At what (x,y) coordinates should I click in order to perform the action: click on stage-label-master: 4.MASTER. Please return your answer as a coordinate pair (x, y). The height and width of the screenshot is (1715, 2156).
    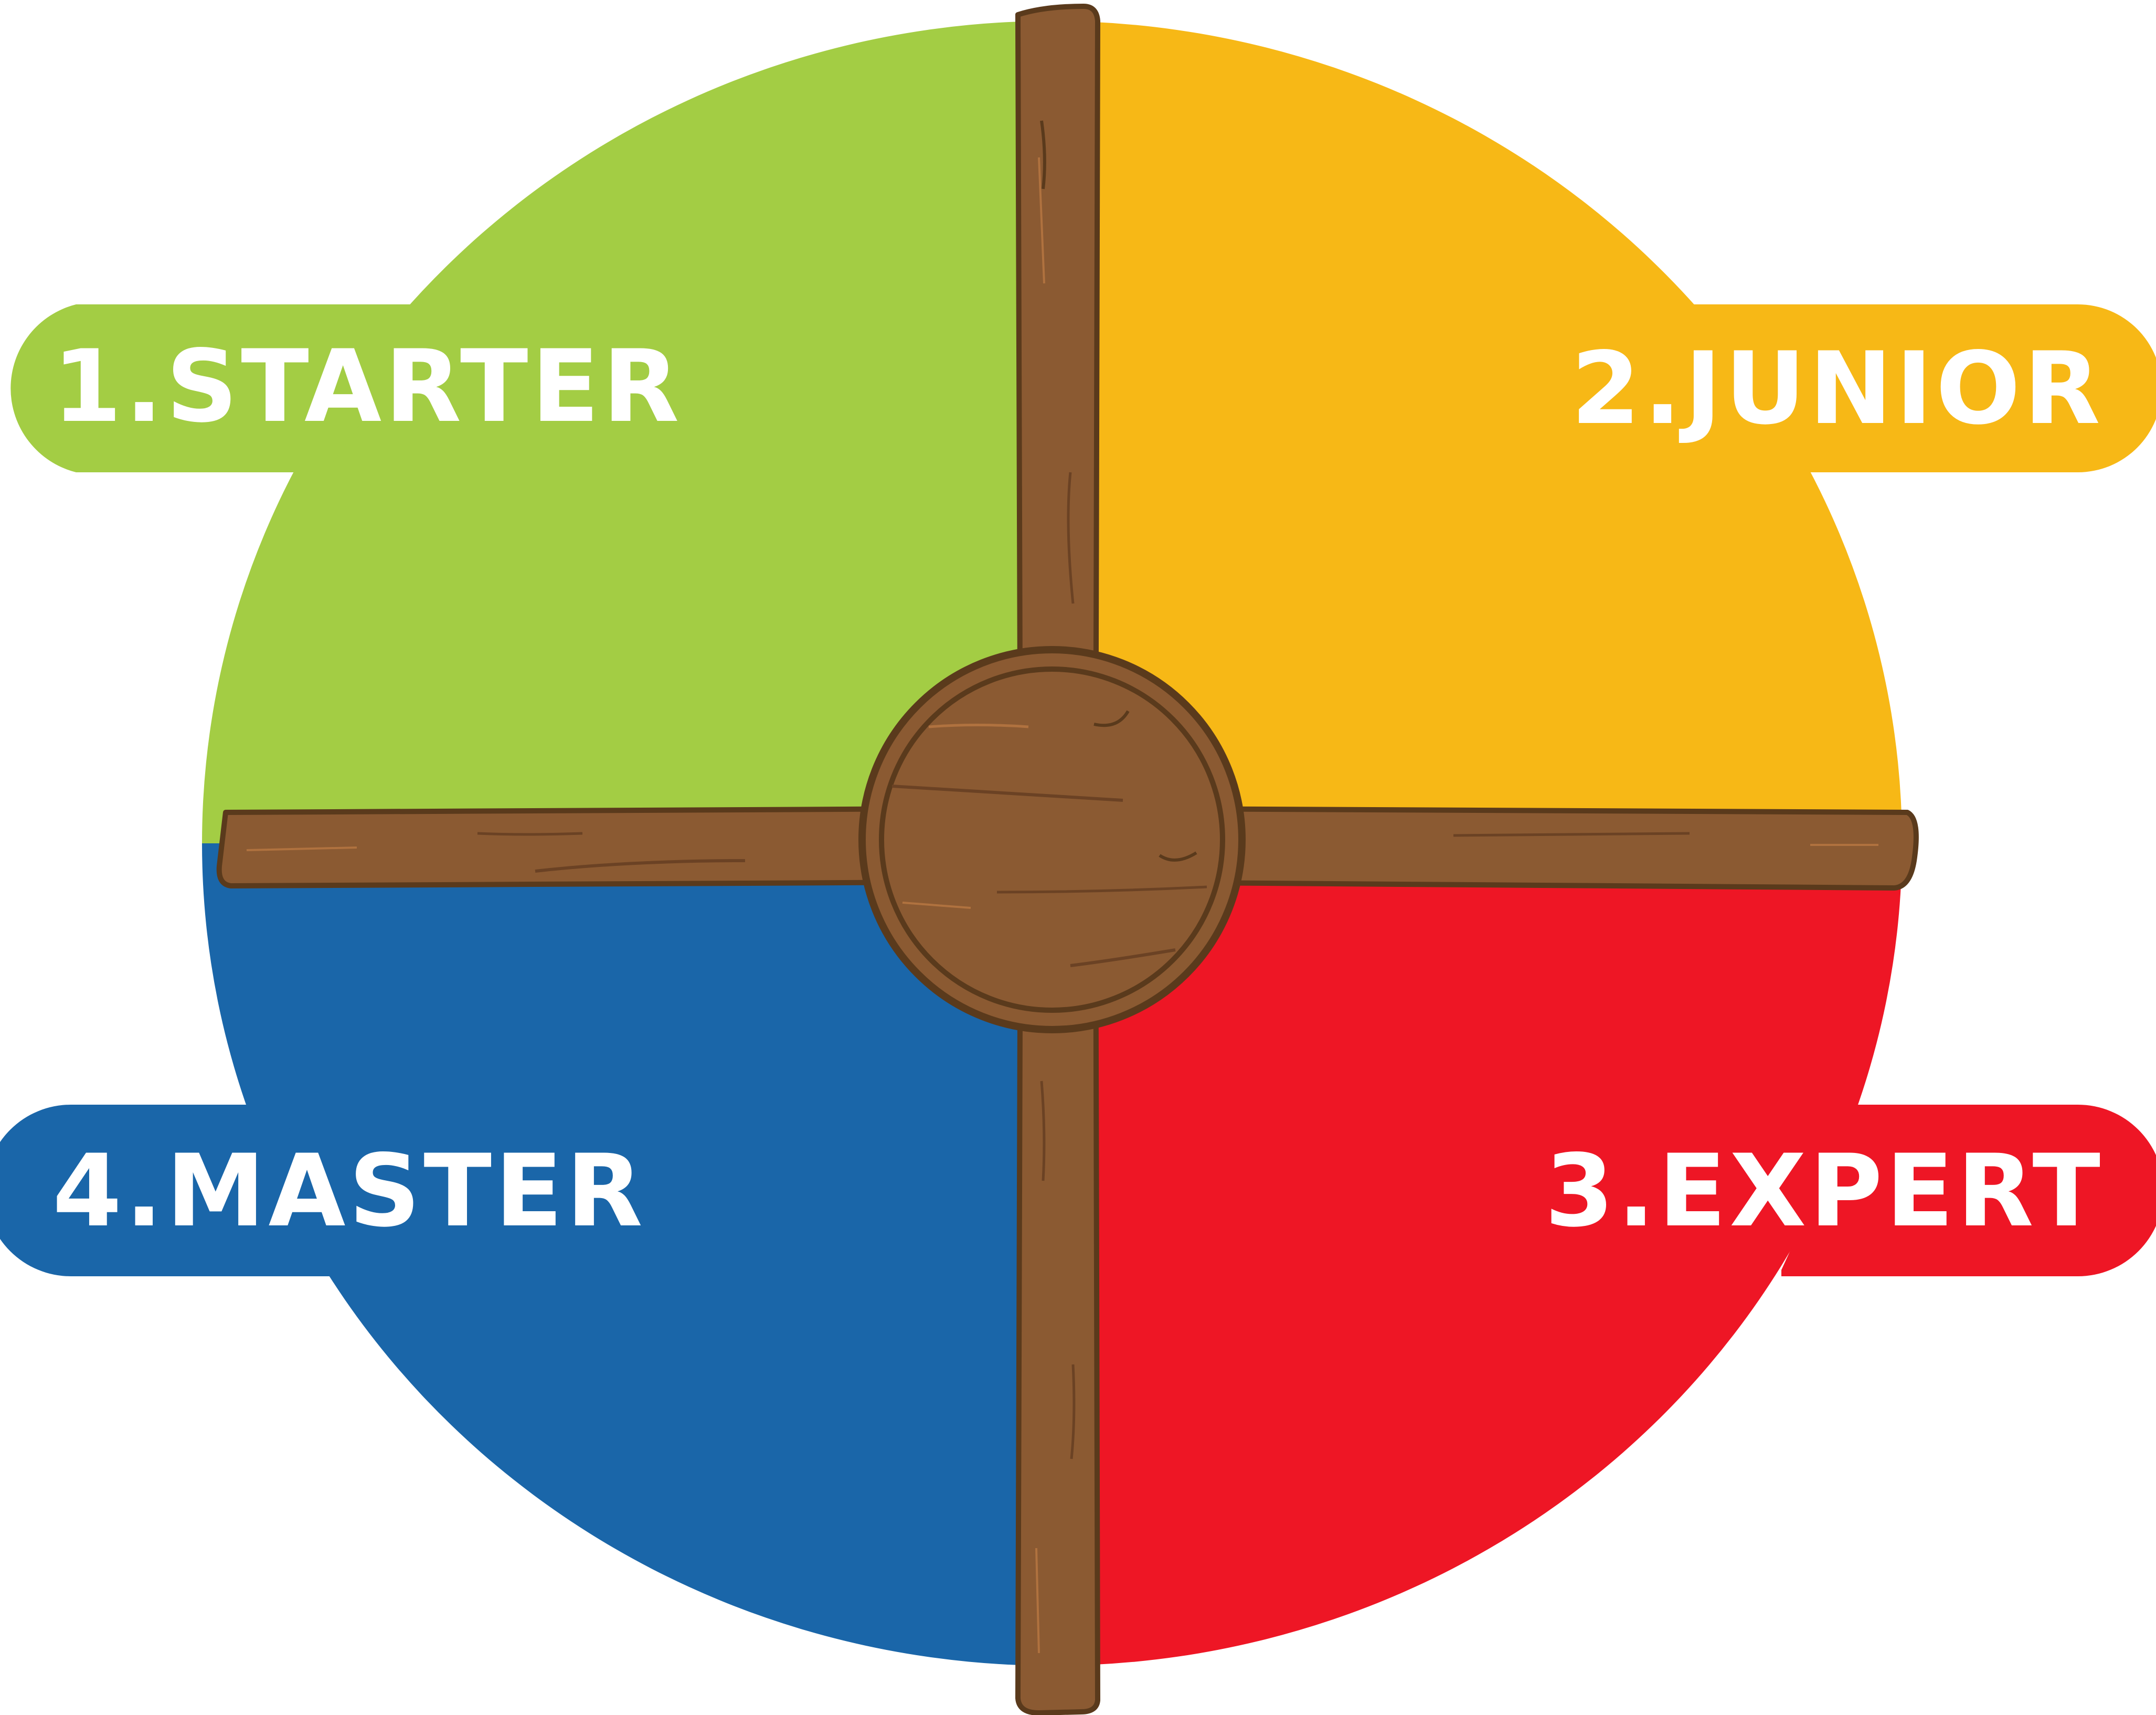
    Looking at the image, I should click on (349, 1191).